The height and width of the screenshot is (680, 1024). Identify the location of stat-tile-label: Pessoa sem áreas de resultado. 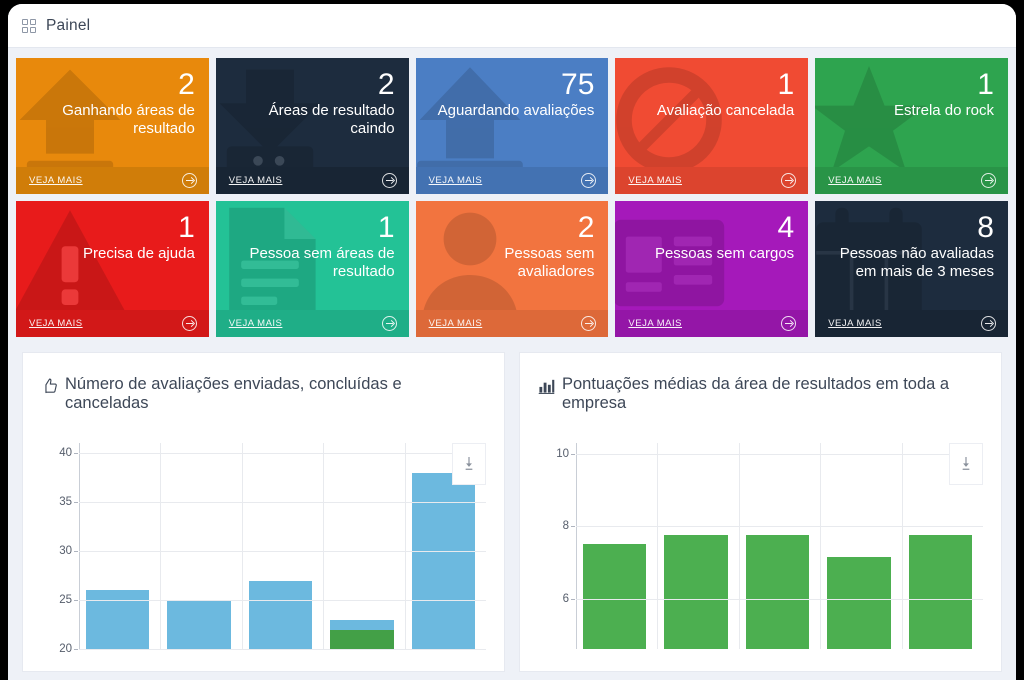
(322, 262).